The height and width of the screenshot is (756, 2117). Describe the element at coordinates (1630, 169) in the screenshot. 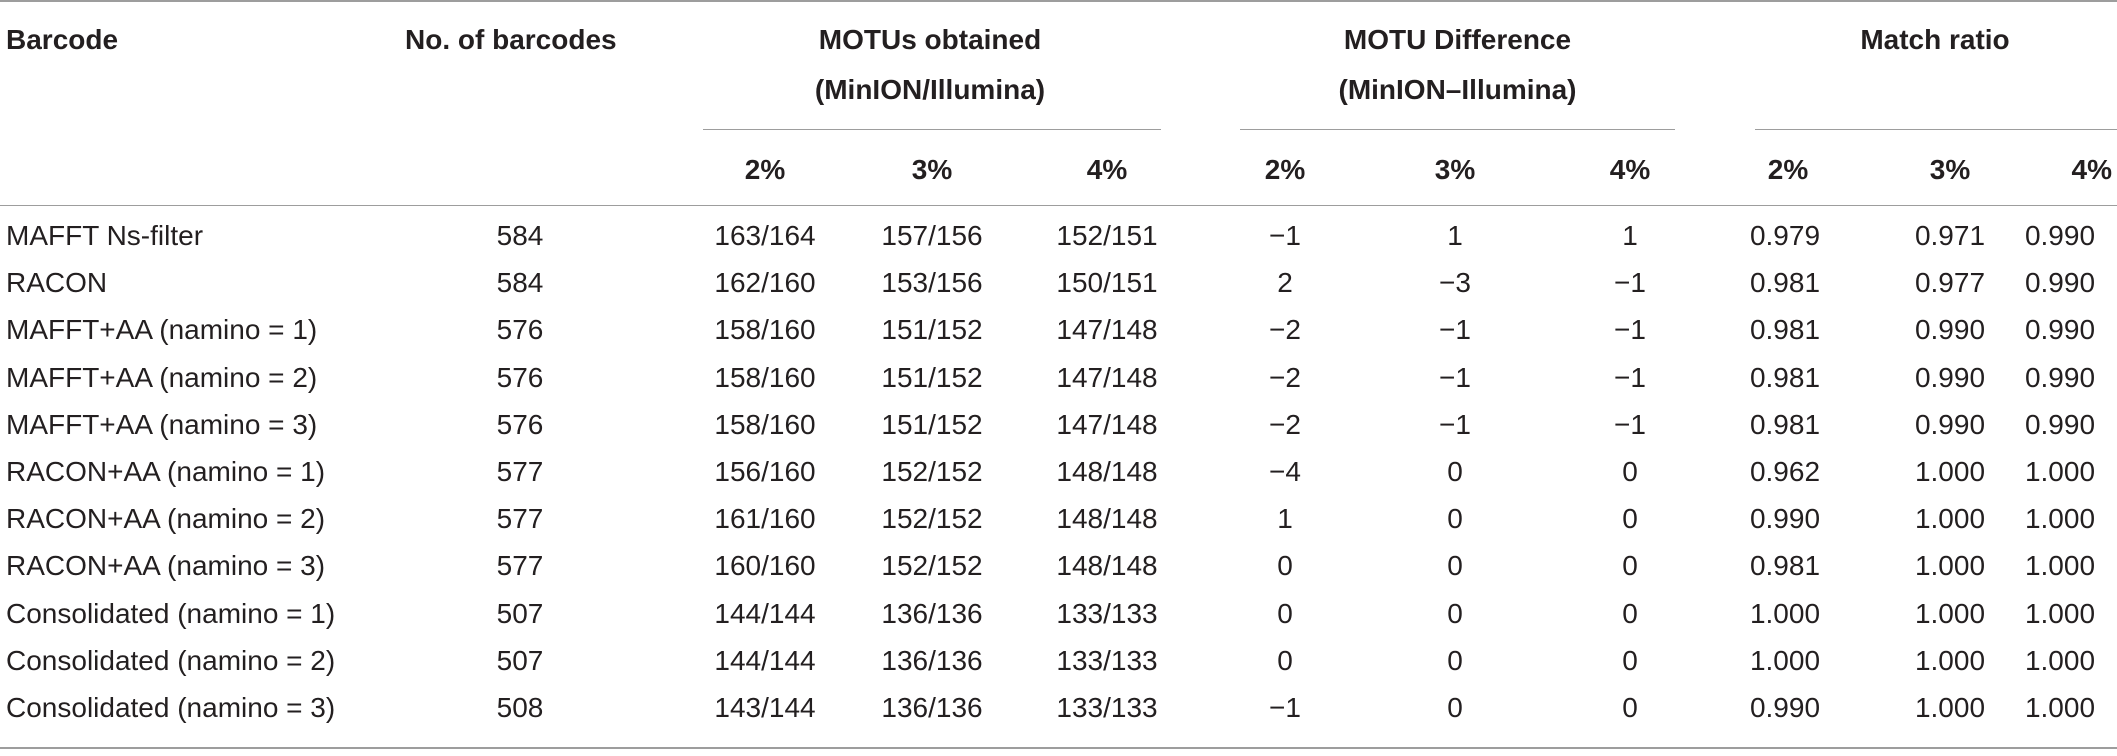

I see `subheader-diff-4: 4%` at that location.